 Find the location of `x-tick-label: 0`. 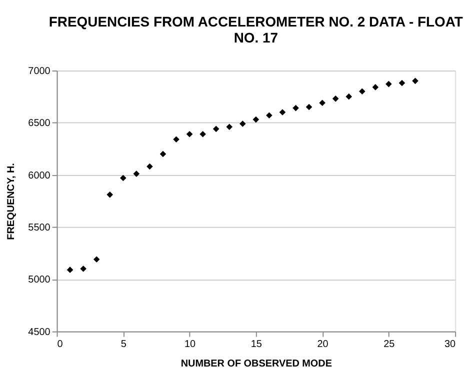

x-tick-label: 0 is located at coordinates (60, 344).